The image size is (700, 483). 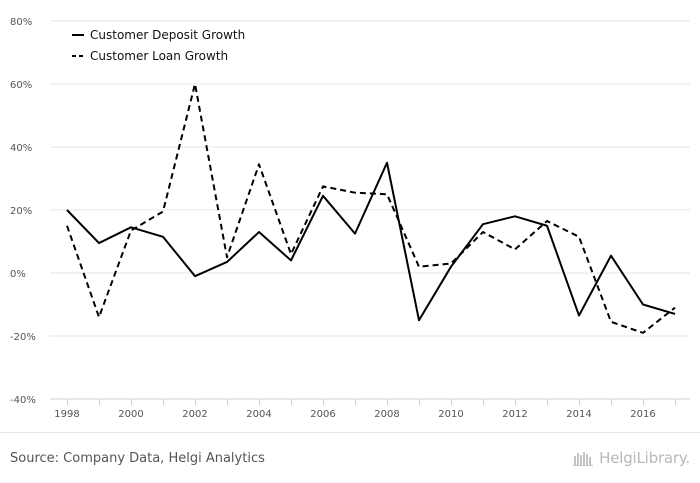 I want to click on x-tick-label: 2008, so click(x=386, y=414).